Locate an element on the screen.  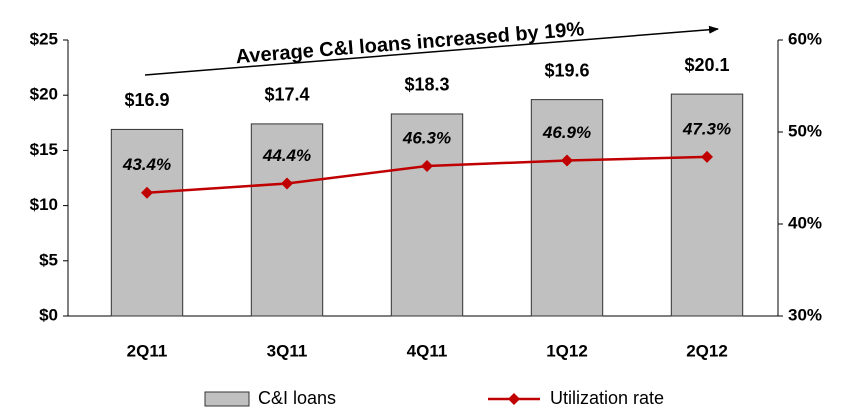
y2-tick-label: 40% is located at coordinates (805, 222).